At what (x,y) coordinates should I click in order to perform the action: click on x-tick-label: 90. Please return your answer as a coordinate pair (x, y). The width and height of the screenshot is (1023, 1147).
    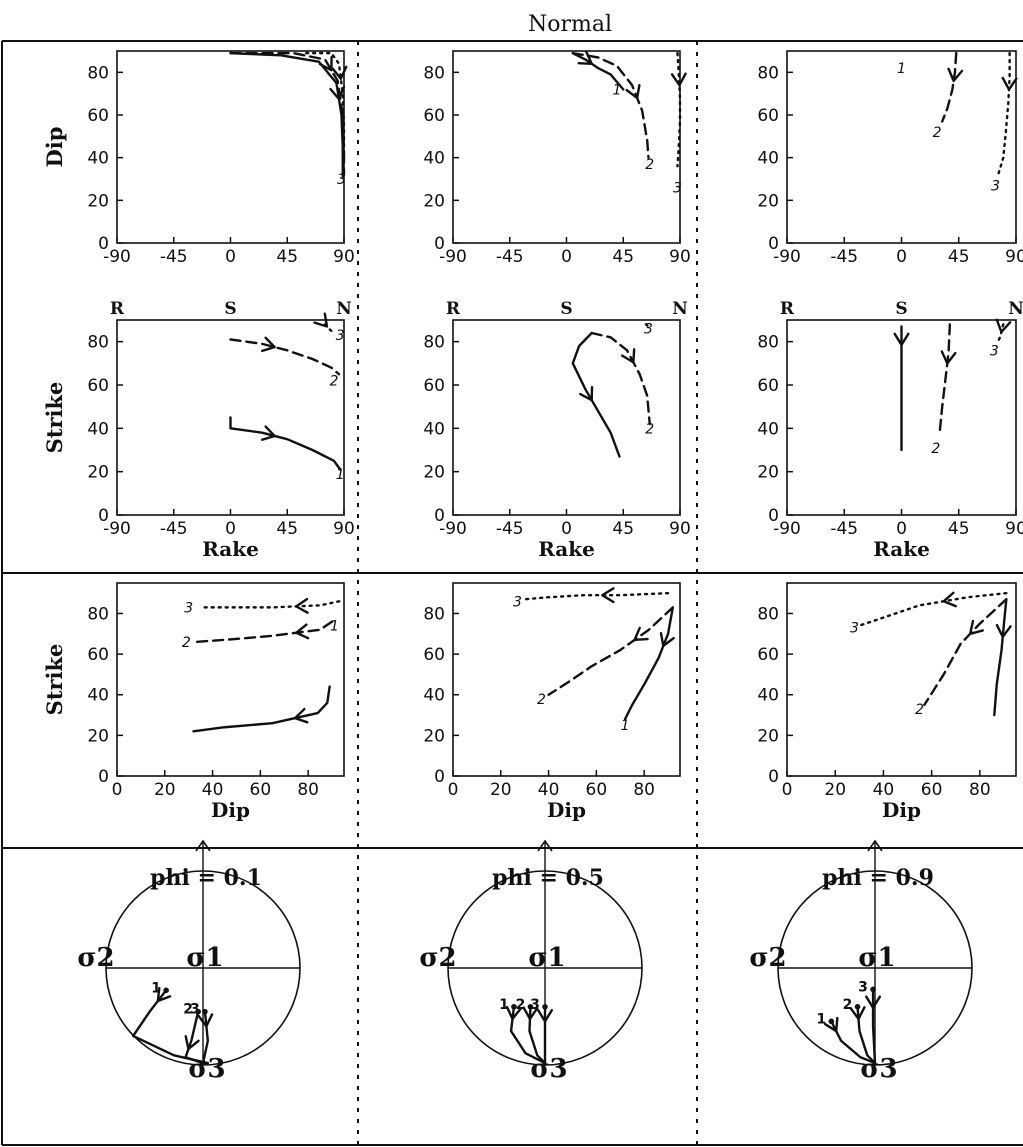
    Looking at the image, I should click on (344, 257).